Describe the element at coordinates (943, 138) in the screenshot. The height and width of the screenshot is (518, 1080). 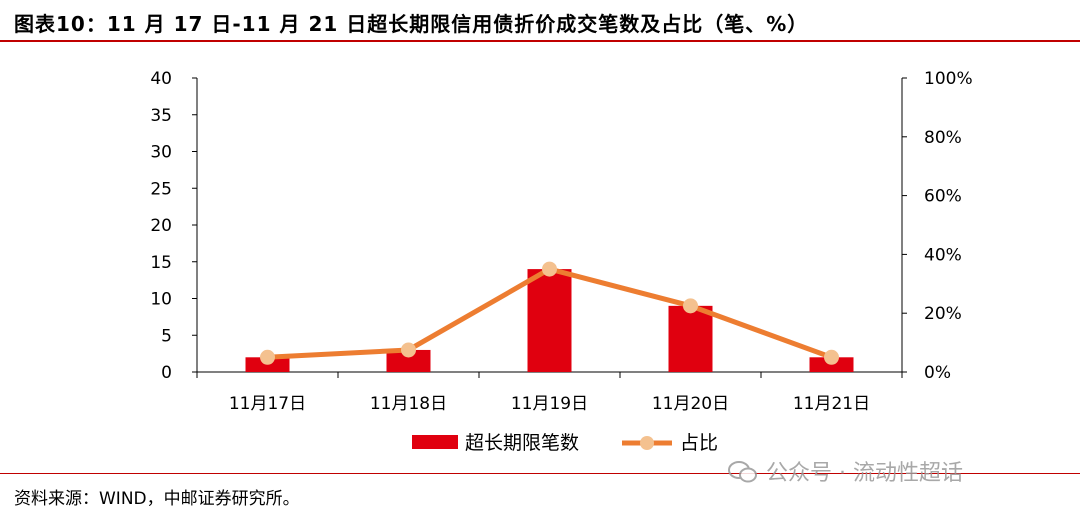
I see `y-right-tick-label: 80%` at that location.